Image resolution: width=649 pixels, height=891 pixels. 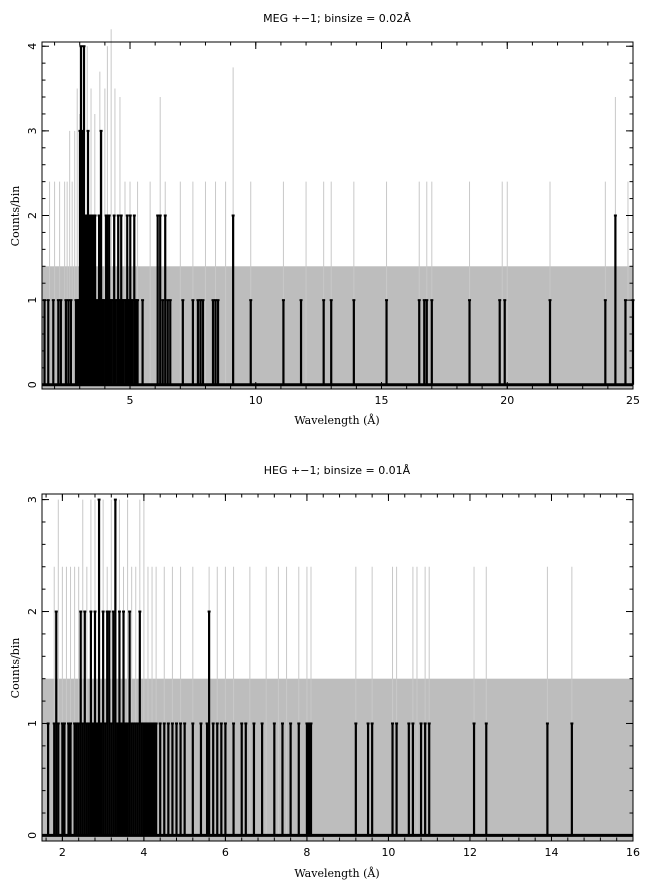 I want to click on meg-model-band, so click(x=337, y=327).